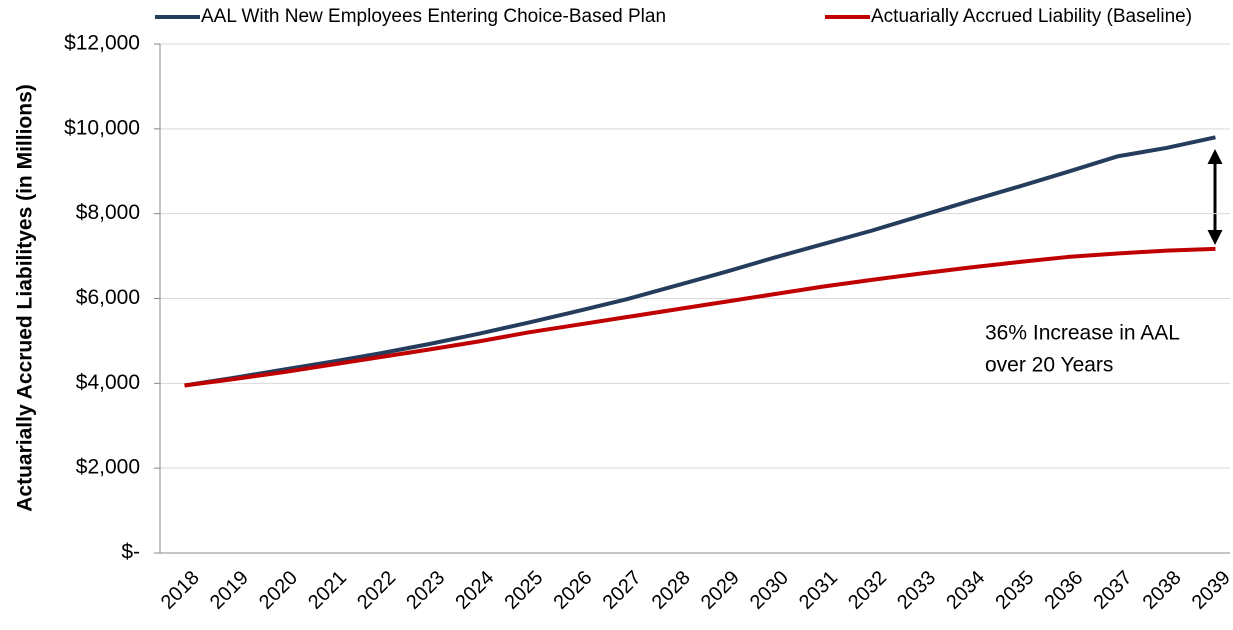 This screenshot has height=630, width=1233. I want to click on annotation: over 20 Years, so click(1049, 365).